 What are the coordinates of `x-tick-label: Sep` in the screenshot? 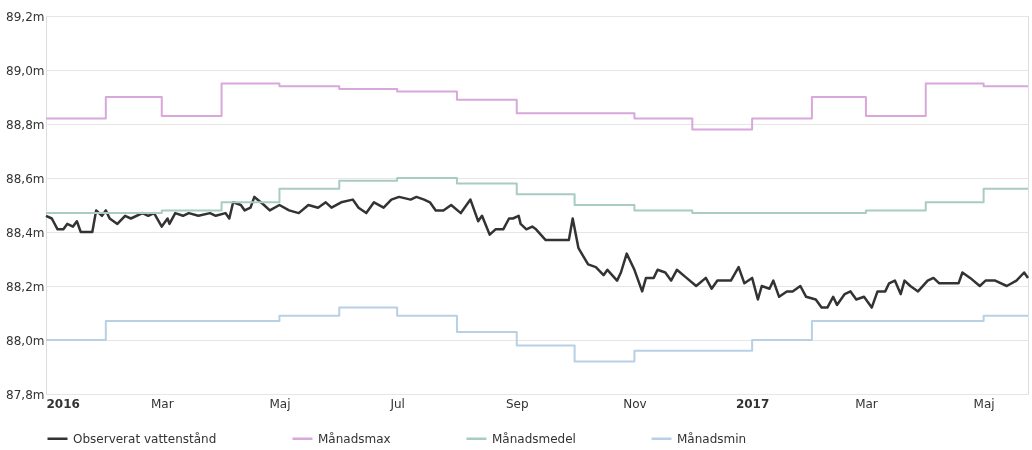 It's located at (517, 403).